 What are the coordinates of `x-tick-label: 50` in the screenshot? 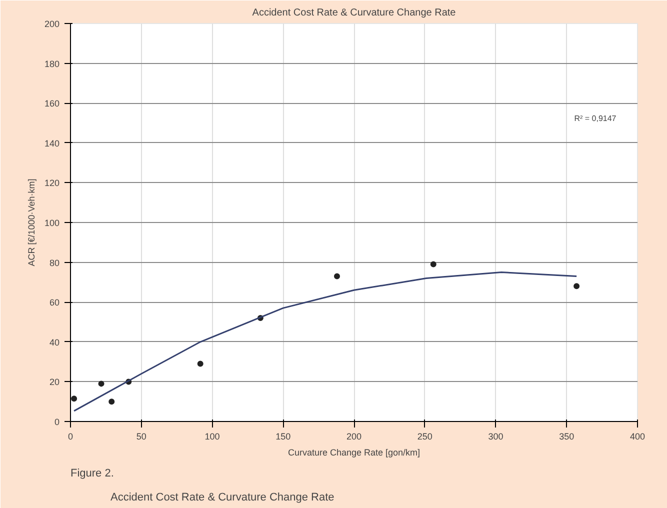 It's located at (141, 437).